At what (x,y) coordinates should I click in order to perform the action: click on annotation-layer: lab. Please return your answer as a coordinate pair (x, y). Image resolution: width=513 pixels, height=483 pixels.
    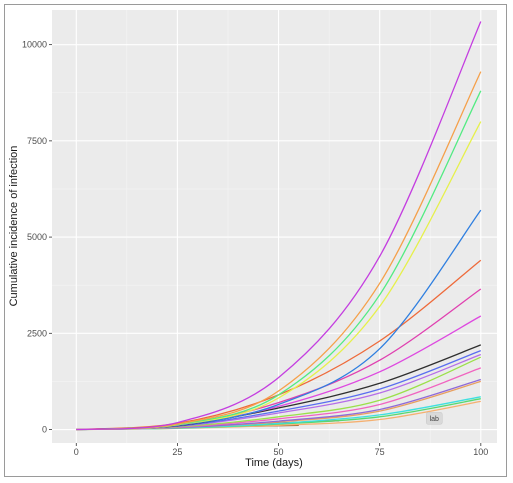
    Looking at the image, I should click on (434, 418).